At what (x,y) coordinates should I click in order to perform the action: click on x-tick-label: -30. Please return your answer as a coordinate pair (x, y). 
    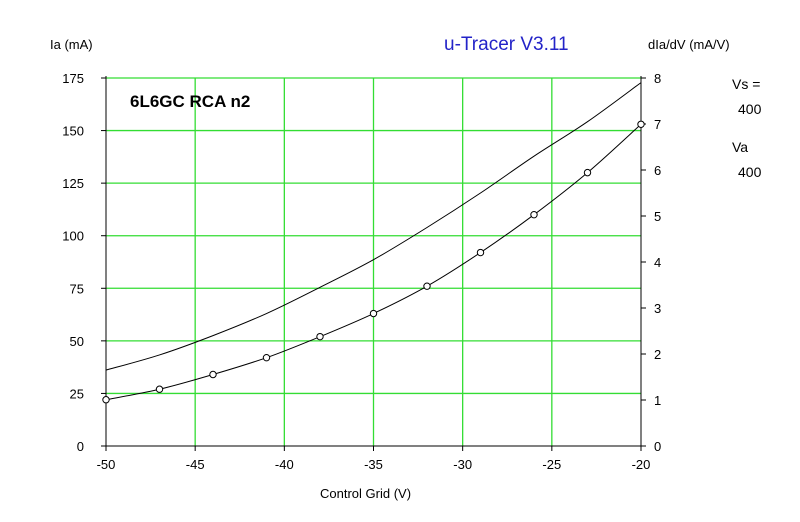
    Looking at the image, I should click on (462, 464).